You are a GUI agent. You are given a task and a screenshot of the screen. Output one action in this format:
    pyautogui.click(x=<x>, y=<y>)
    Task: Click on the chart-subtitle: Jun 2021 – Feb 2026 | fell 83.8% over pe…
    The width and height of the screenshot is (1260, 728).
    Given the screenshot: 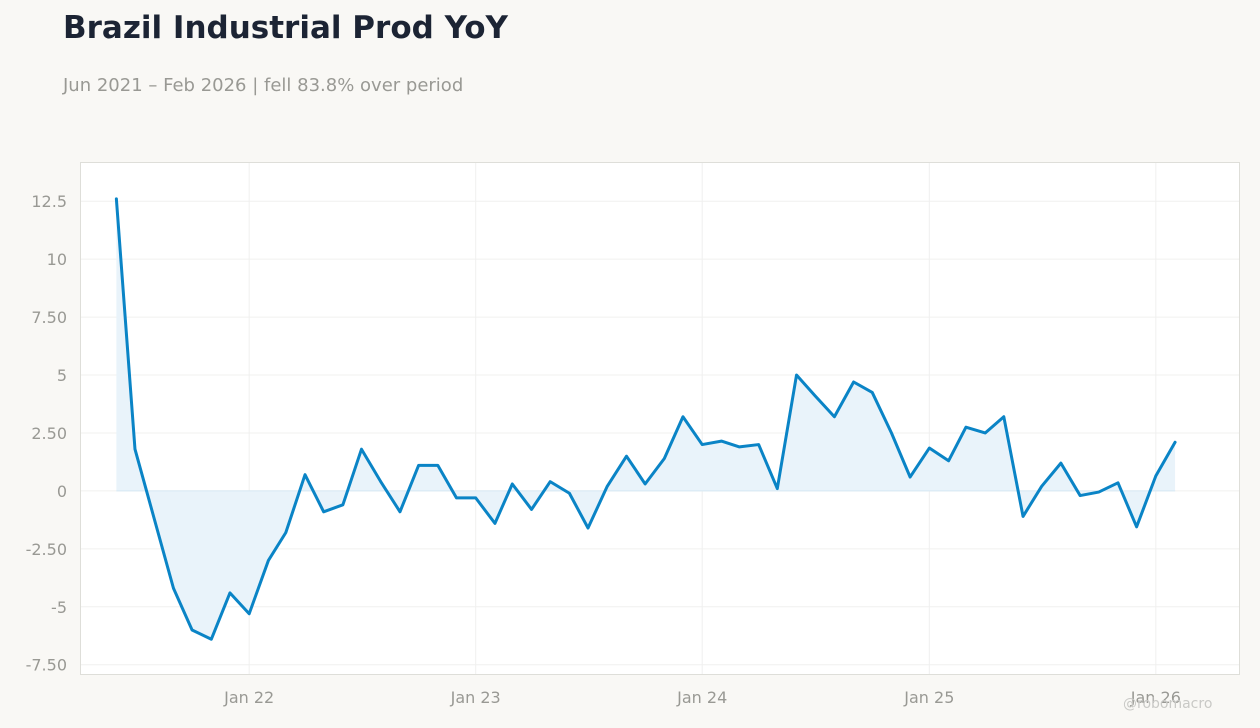 What is the action you would take?
    pyautogui.click(x=263, y=85)
    